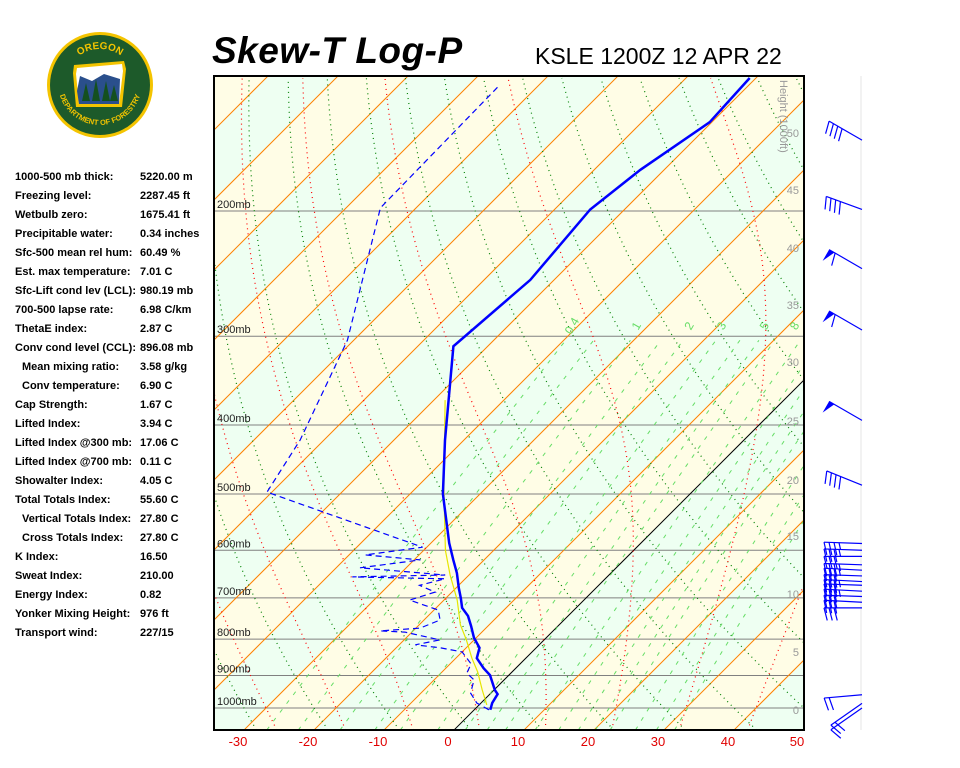 This screenshot has height=768, width=960. I want to click on temperature-tick-label: -10, so click(378, 741).